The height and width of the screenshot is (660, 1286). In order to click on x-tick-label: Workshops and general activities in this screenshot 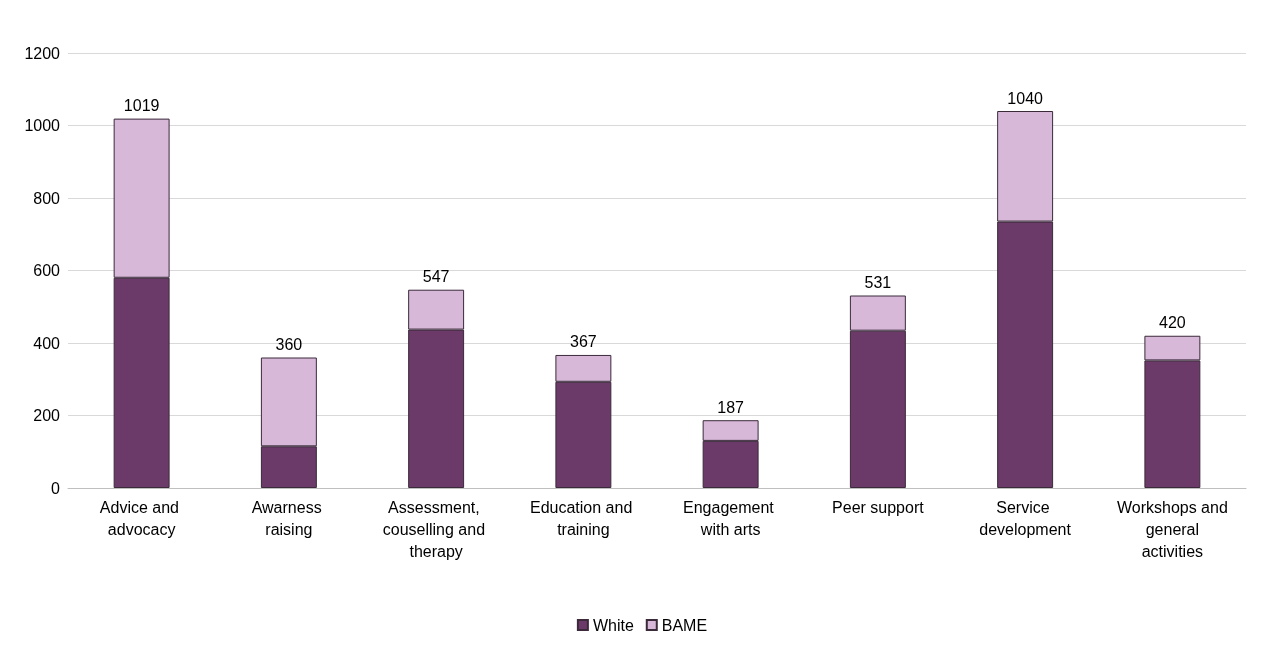, I will do `click(1172, 529)`.